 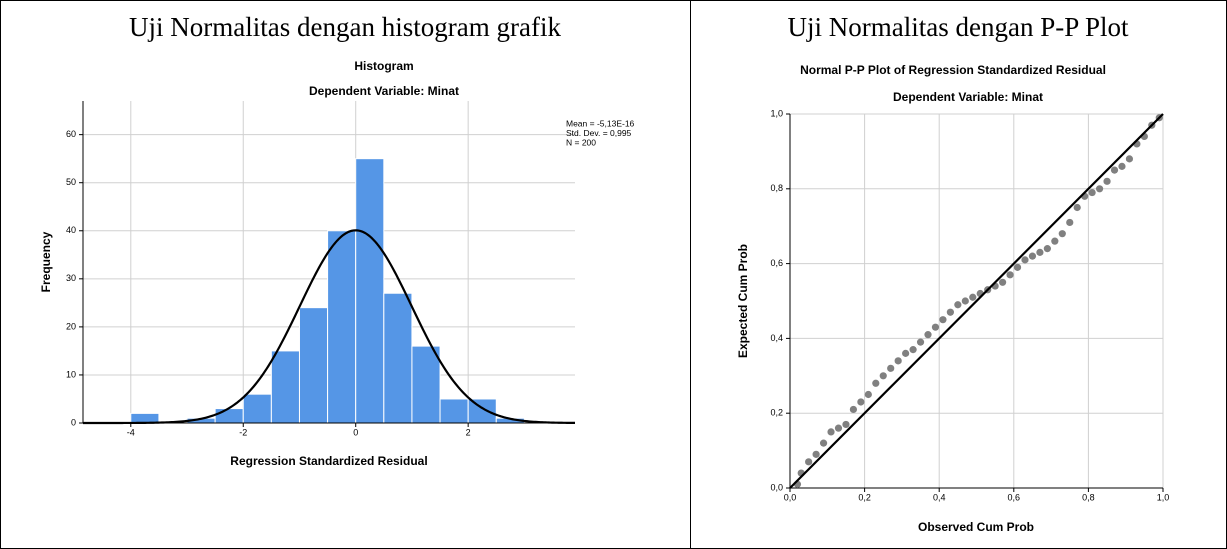 I want to click on y-axis-title: Frequency, so click(x=46, y=261).